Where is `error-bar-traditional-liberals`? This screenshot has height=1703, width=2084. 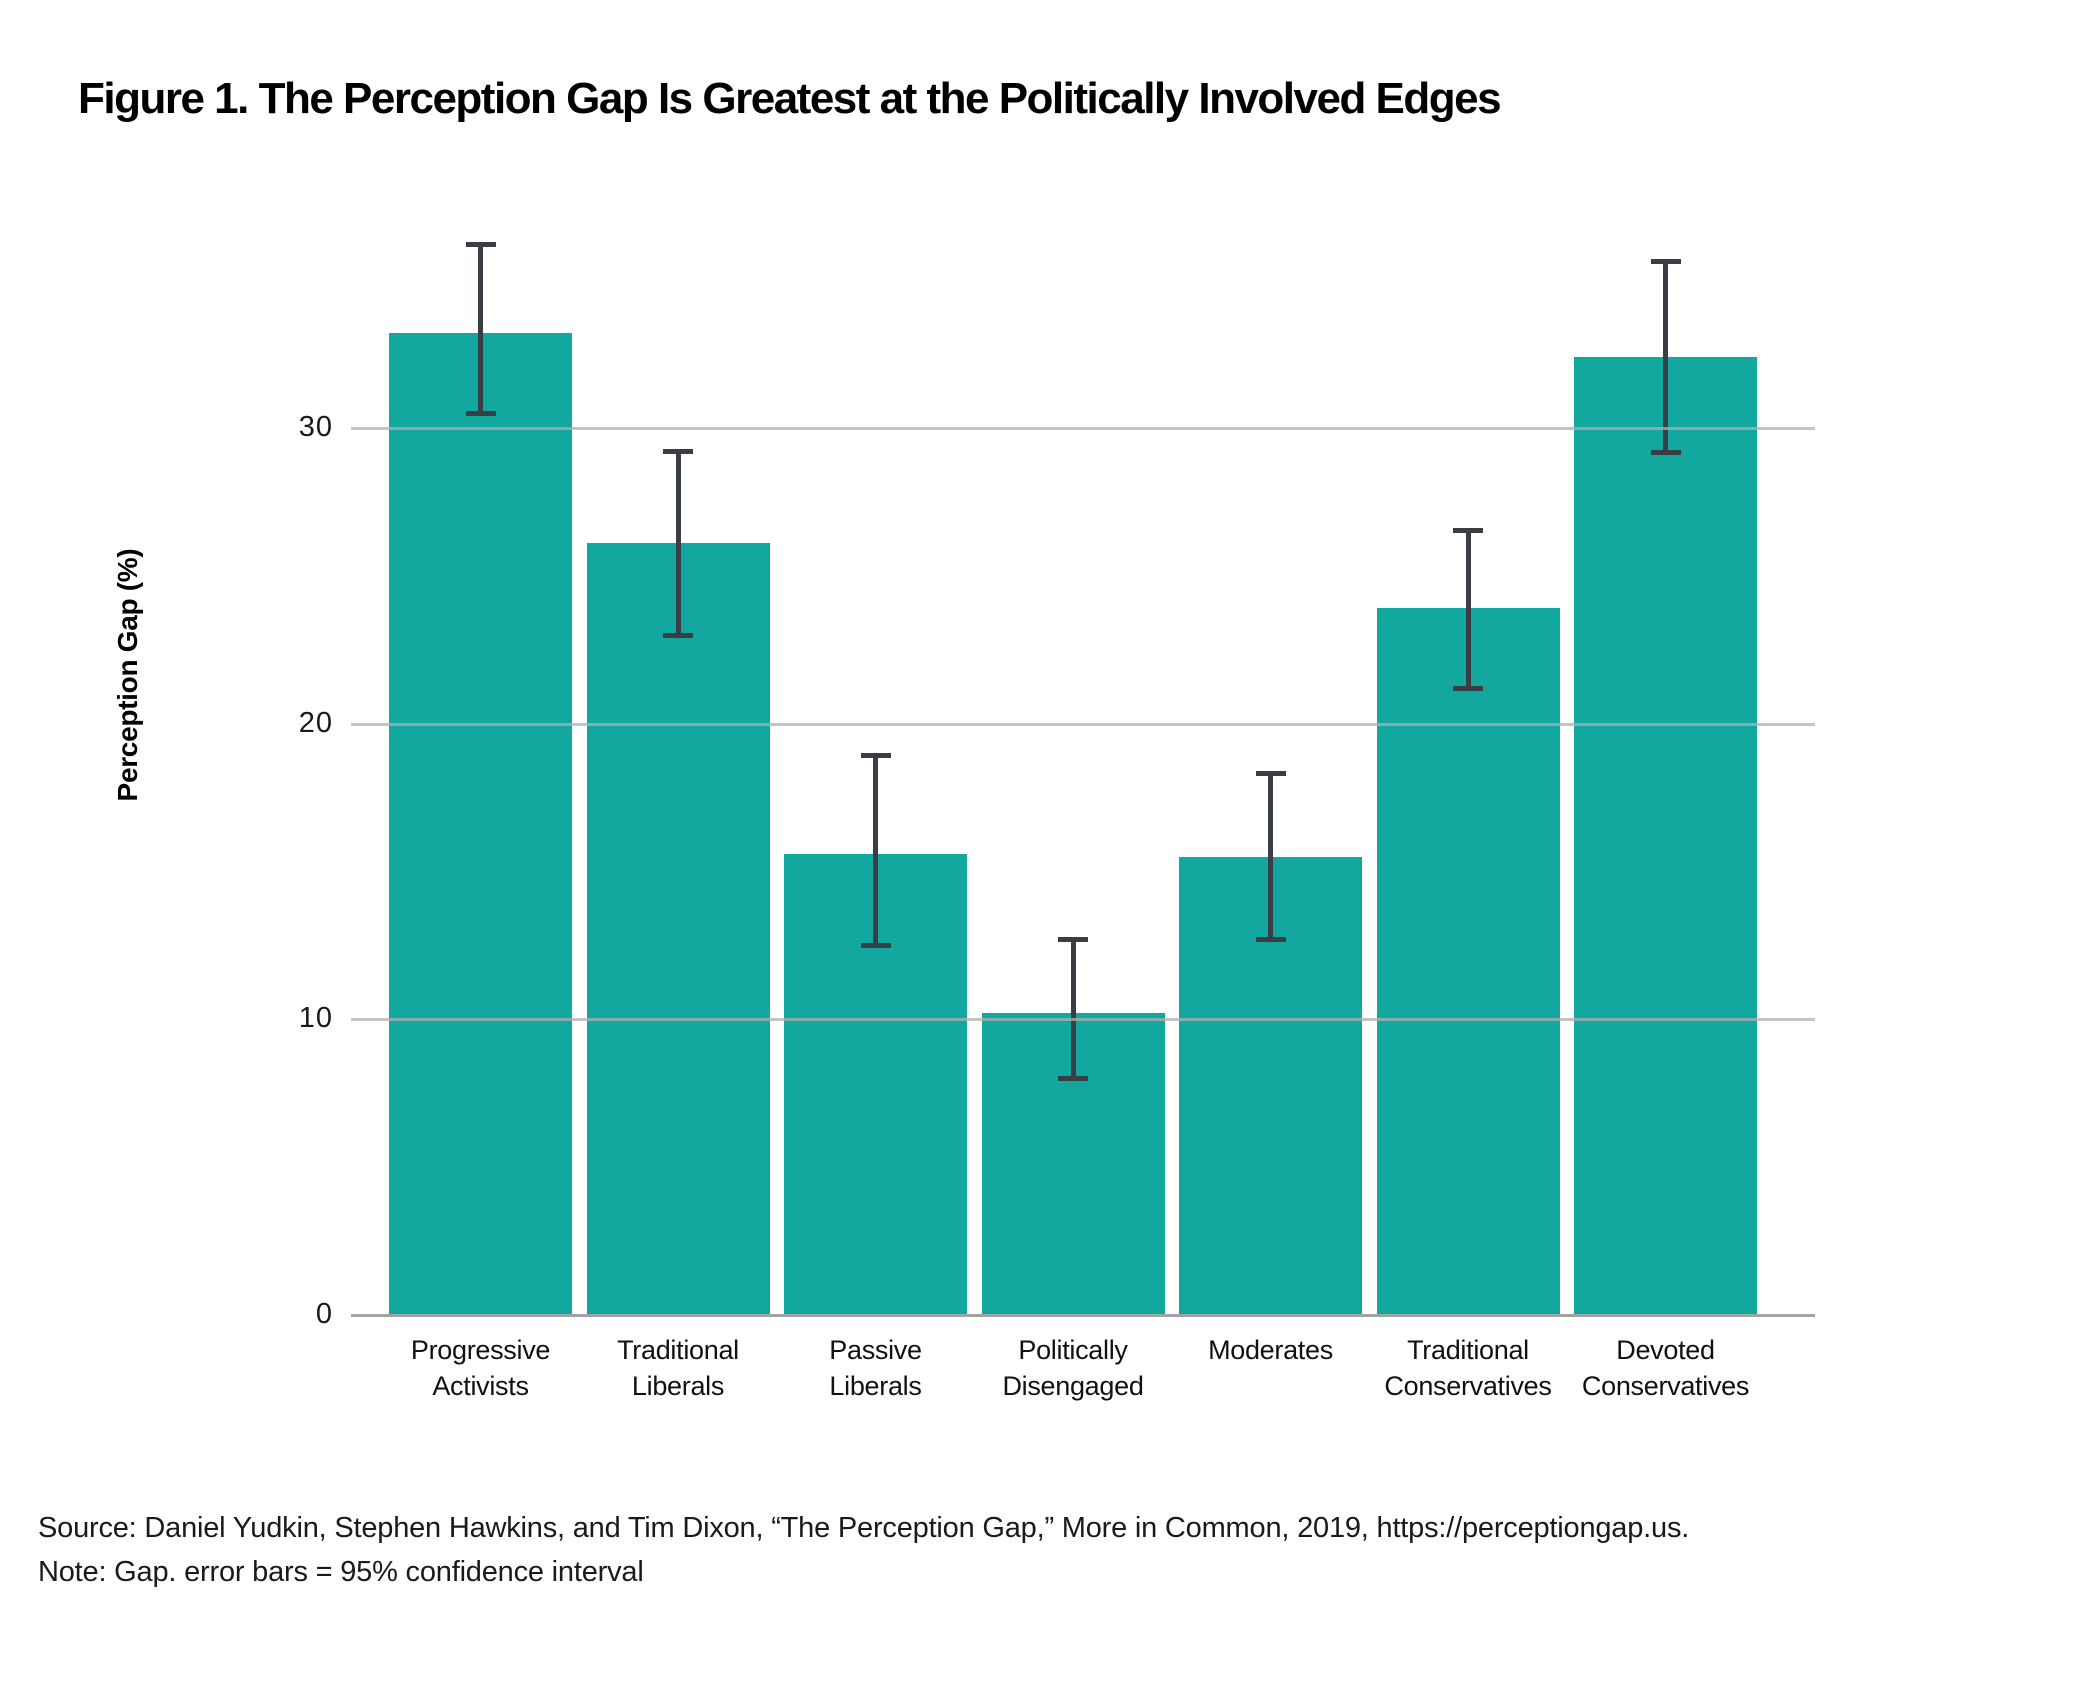 error-bar-traditional-liberals is located at coordinates (678, 543).